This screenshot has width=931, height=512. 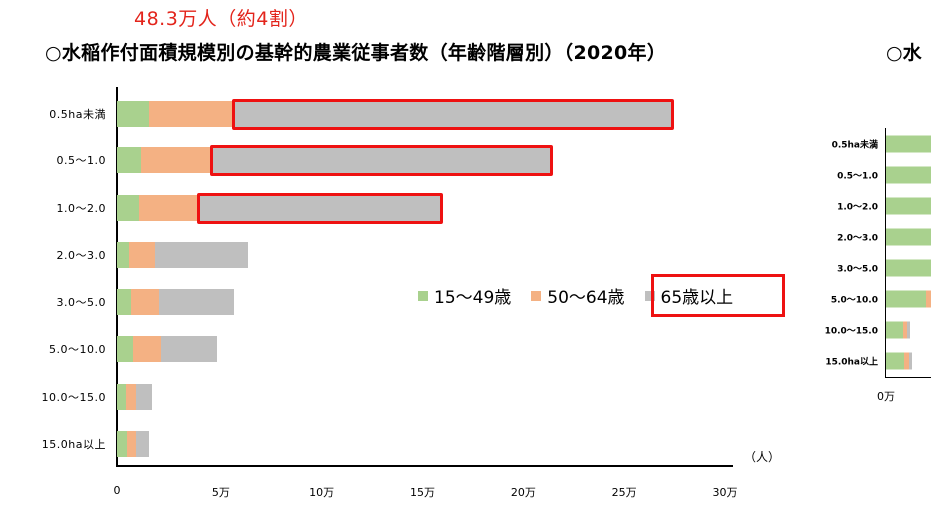 I want to click on right-panel-category-label: 0.5〜1.0, so click(x=857, y=176).